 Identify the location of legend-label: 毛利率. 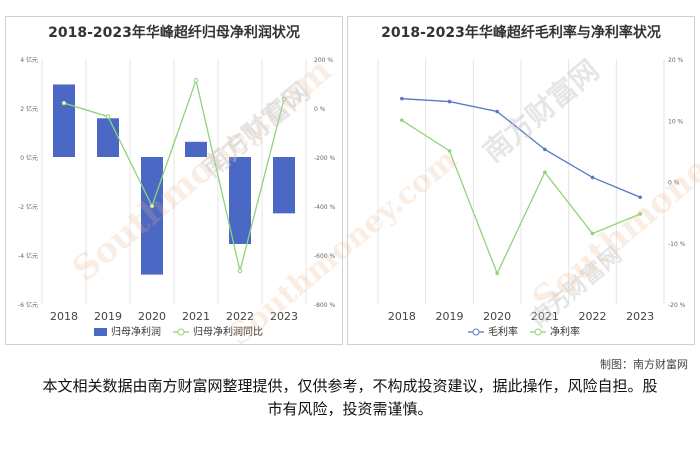
(503, 331).